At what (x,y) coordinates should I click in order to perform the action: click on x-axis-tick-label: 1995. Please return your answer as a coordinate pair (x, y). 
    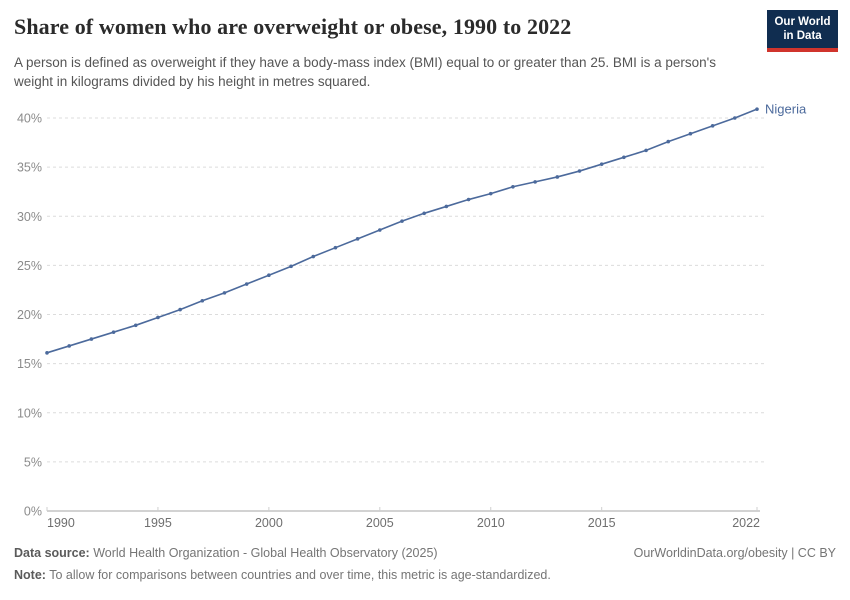
    Looking at the image, I should click on (158, 523).